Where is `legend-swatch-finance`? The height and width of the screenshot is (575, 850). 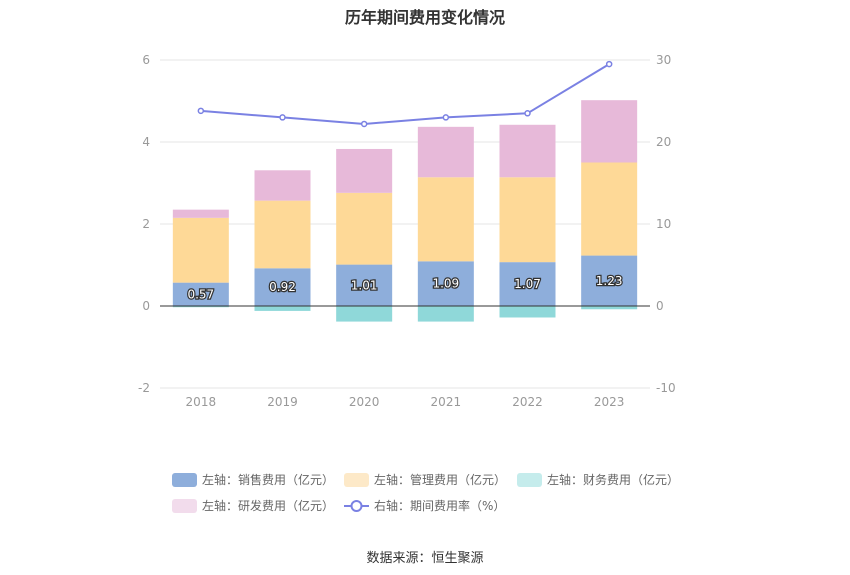 legend-swatch-finance is located at coordinates (529, 480).